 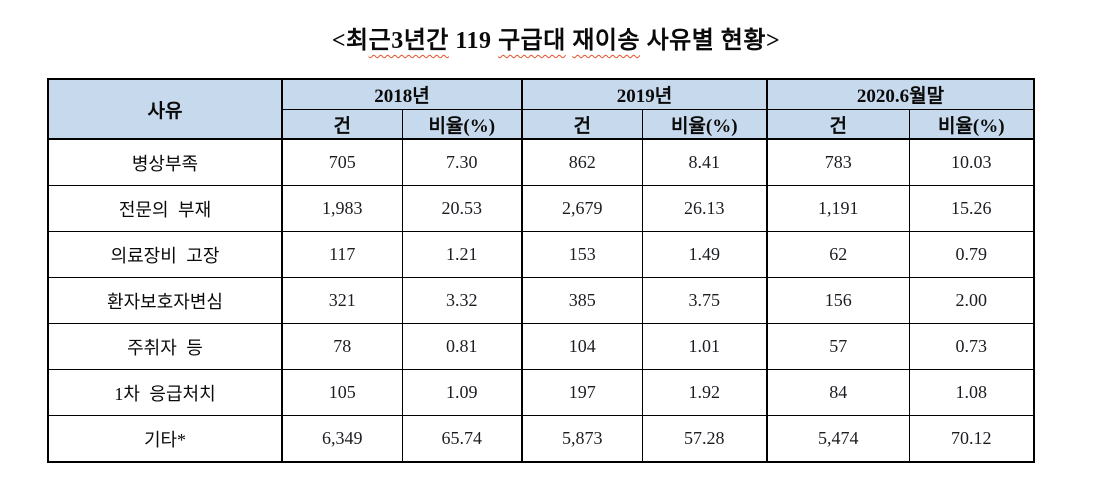 I want to click on subheader-count-2018: 건, so click(x=342, y=124).